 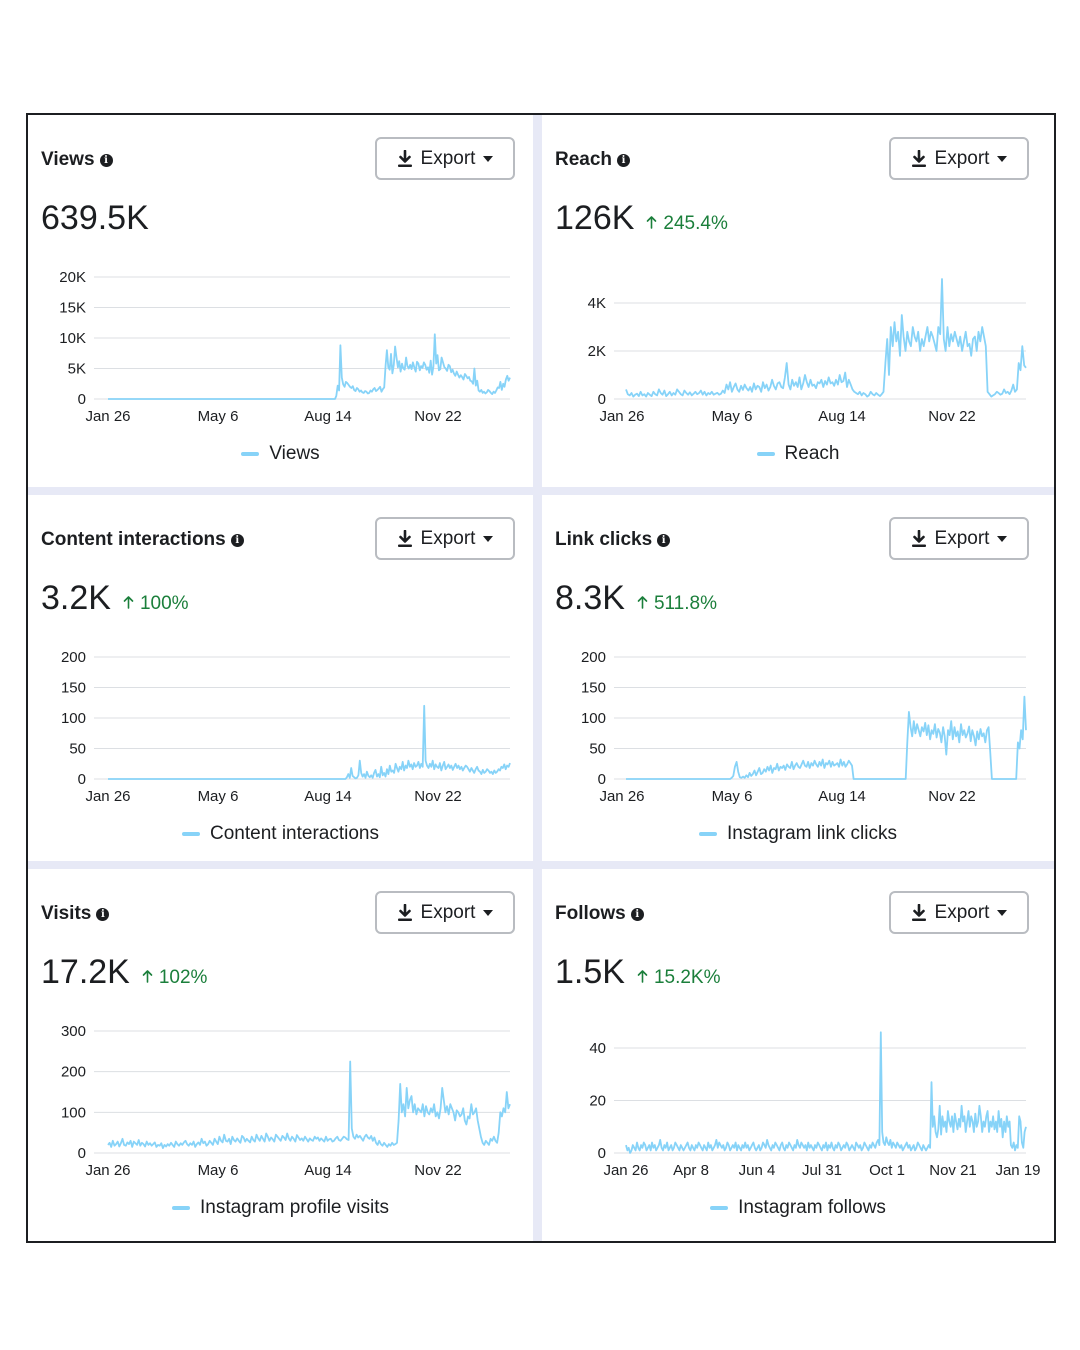 What do you see at coordinates (812, 453) in the screenshot?
I see `legend-label: Reach` at bounding box center [812, 453].